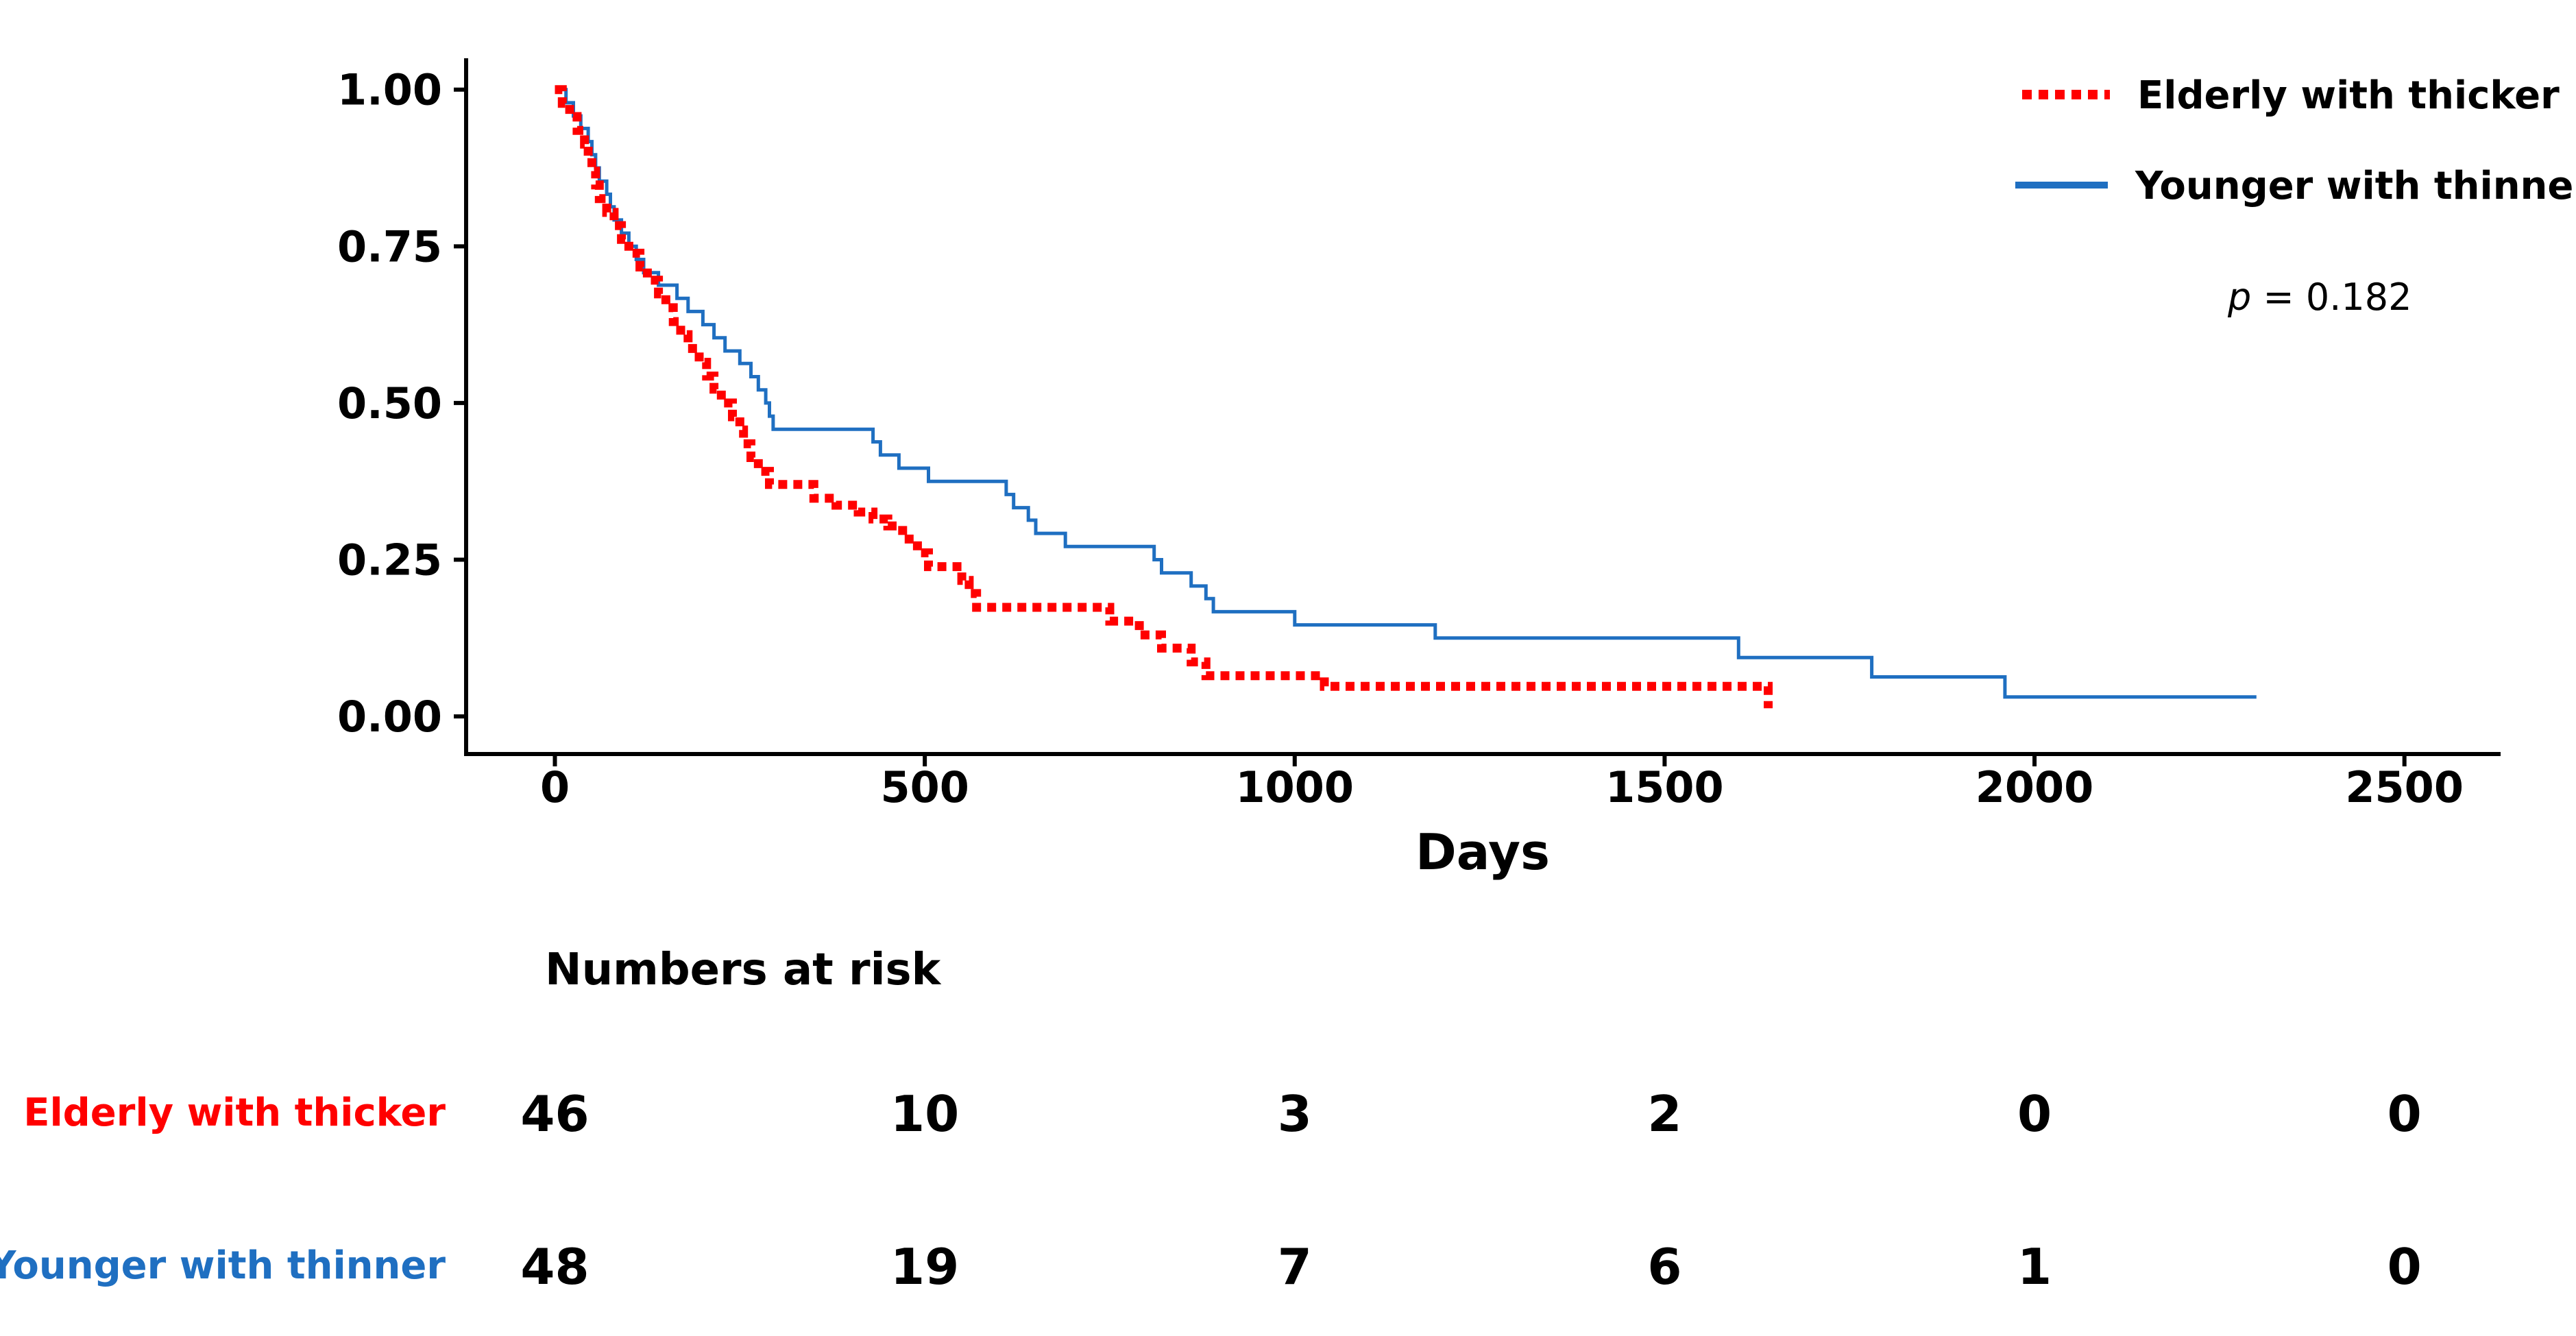 The height and width of the screenshot is (1336, 2576). I want to click on y-tick-label: 0.50, so click(389, 403).